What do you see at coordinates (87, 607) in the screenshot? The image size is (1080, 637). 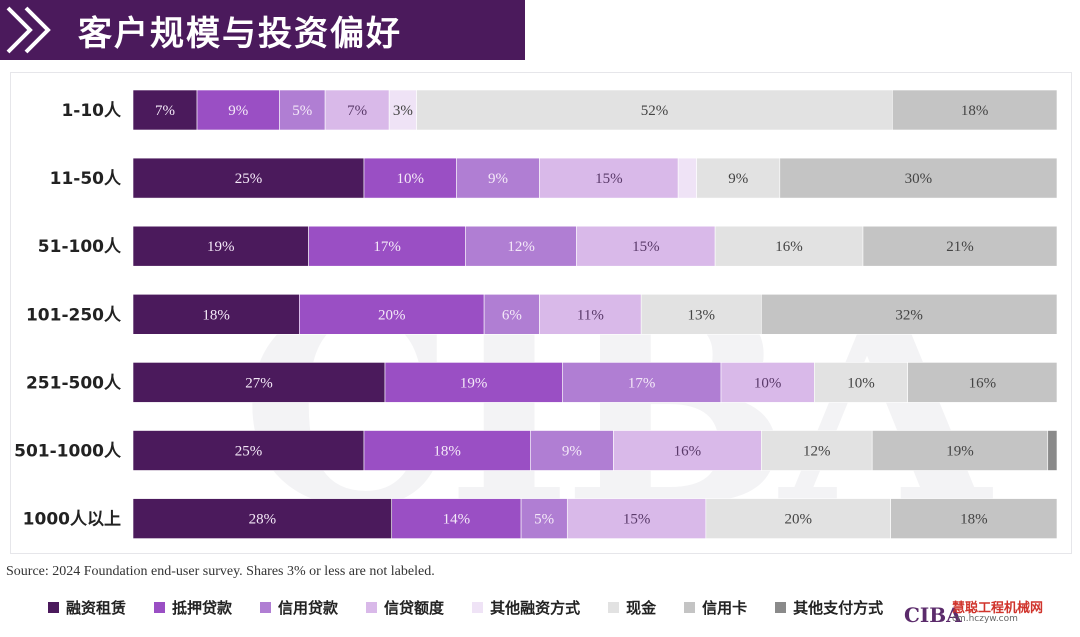 I see `legend-item: 融资租赁` at bounding box center [87, 607].